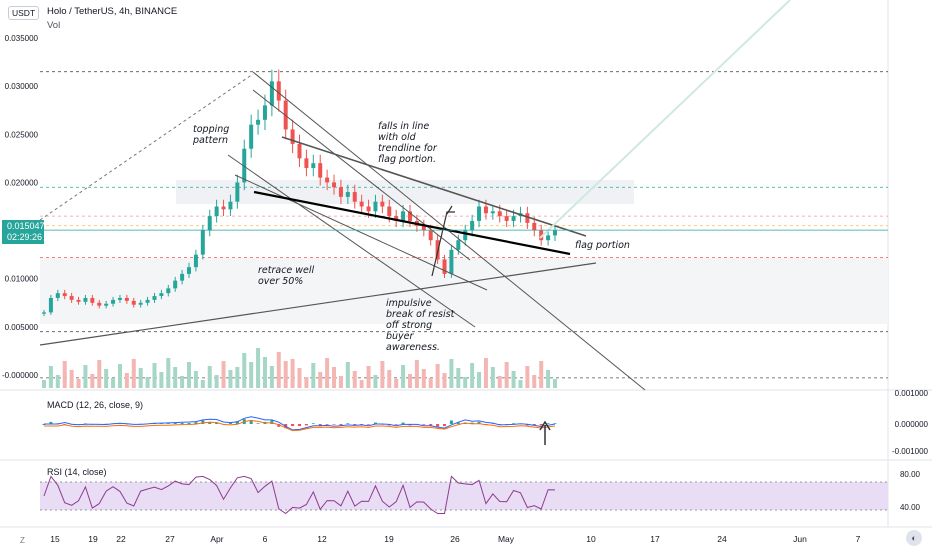  I want to click on currency-badge: USDT, so click(24, 13).